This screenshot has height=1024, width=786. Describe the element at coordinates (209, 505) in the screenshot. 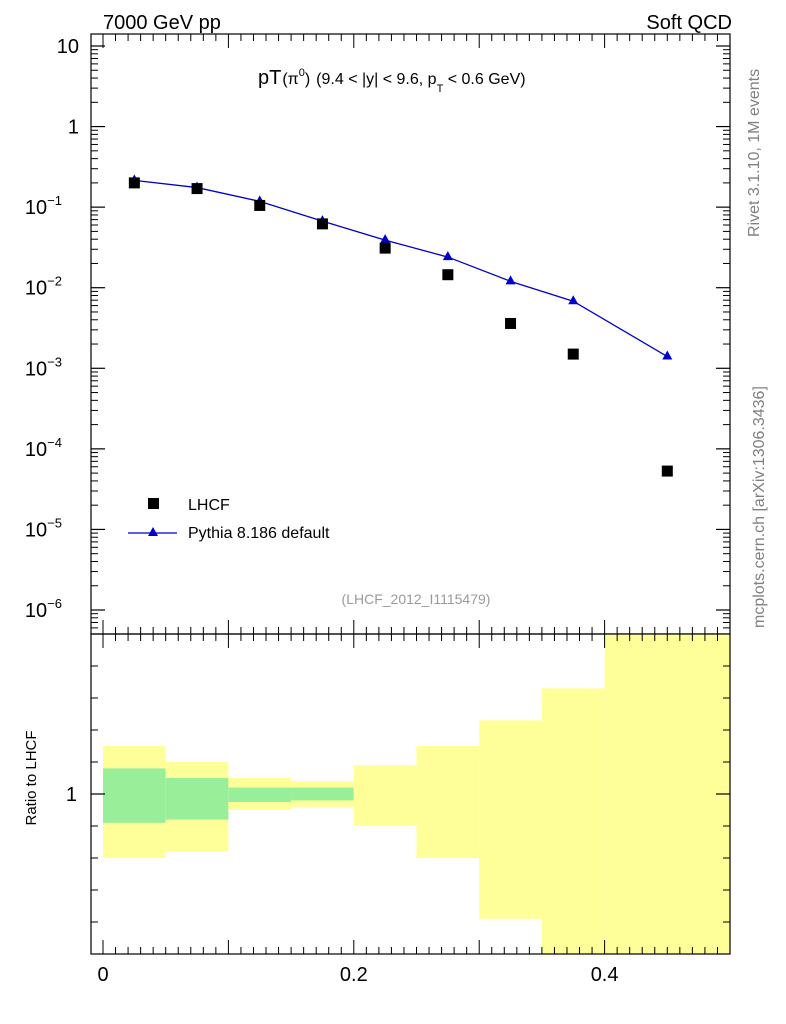

I see `legend-label-lhcf: LHCF` at that location.